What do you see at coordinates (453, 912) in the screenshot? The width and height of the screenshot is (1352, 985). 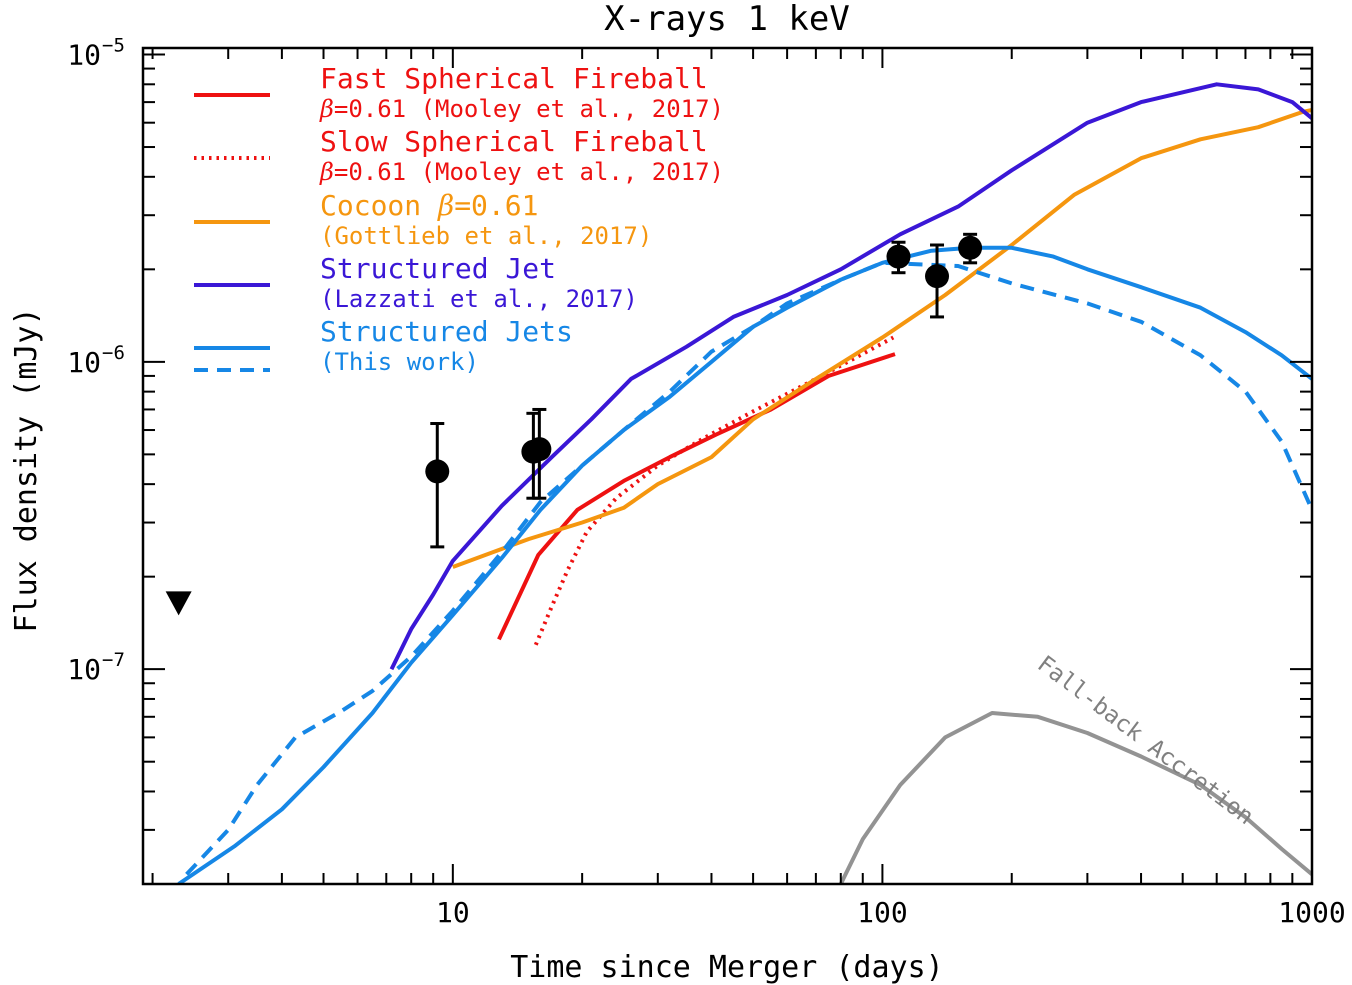 I see `x-tick-label: 10` at bounding box center [453, 912].